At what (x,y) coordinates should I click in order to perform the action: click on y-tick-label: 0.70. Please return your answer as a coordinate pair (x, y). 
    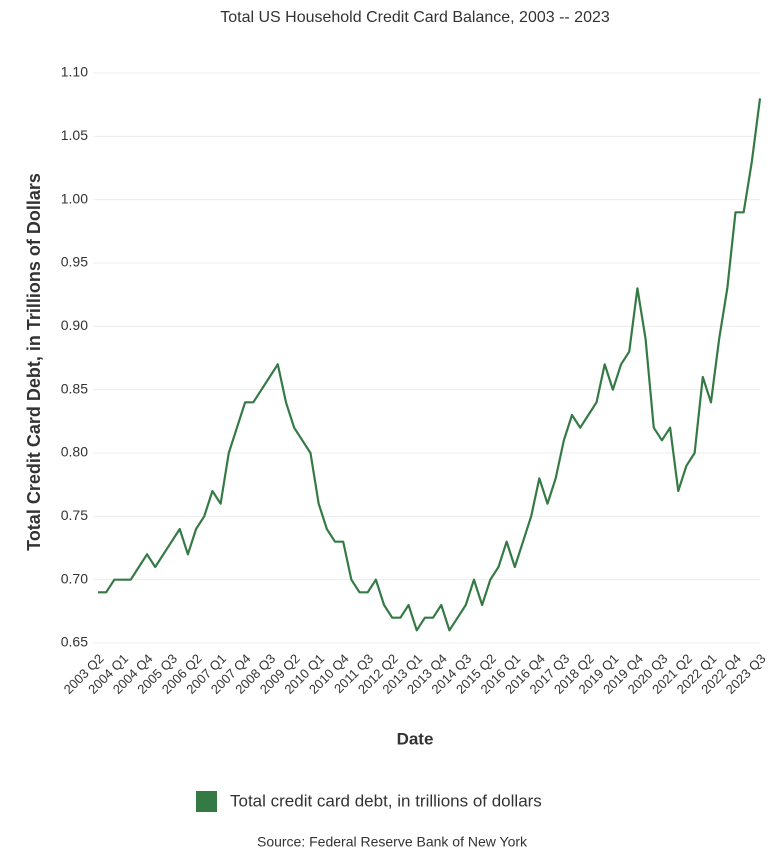
    Looking at the image, I should click on (74, 578).